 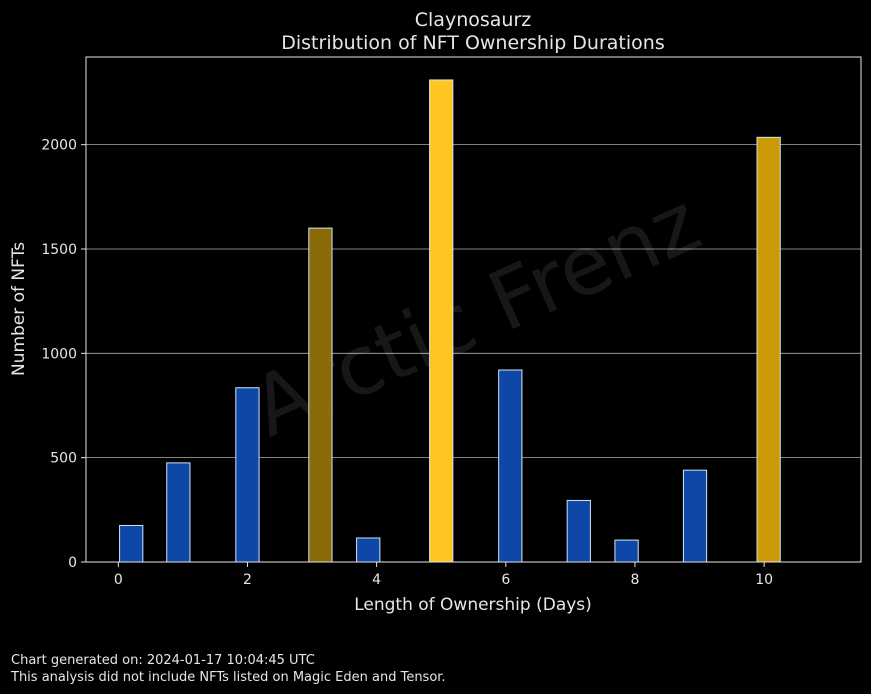 I want to click on x-tick-label: 8, so click(x=634, y=580).